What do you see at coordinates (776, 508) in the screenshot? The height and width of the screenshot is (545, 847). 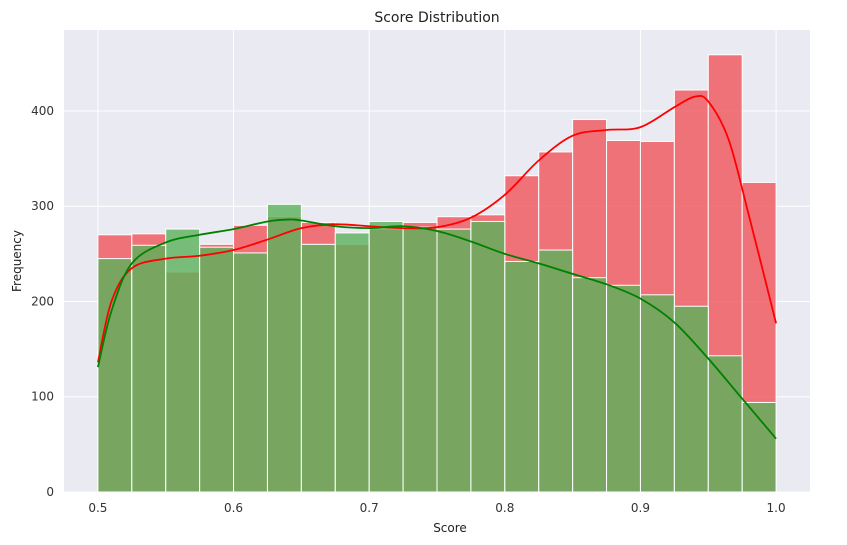 I see `x-tick-label-5: 1.0` at bounding box center [776, 508].